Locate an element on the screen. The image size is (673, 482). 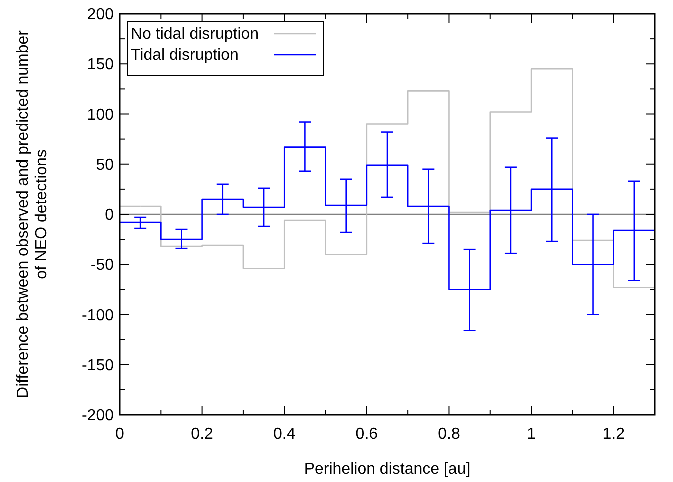
y-tick-label: 0 is located at coordinates (109, 215).